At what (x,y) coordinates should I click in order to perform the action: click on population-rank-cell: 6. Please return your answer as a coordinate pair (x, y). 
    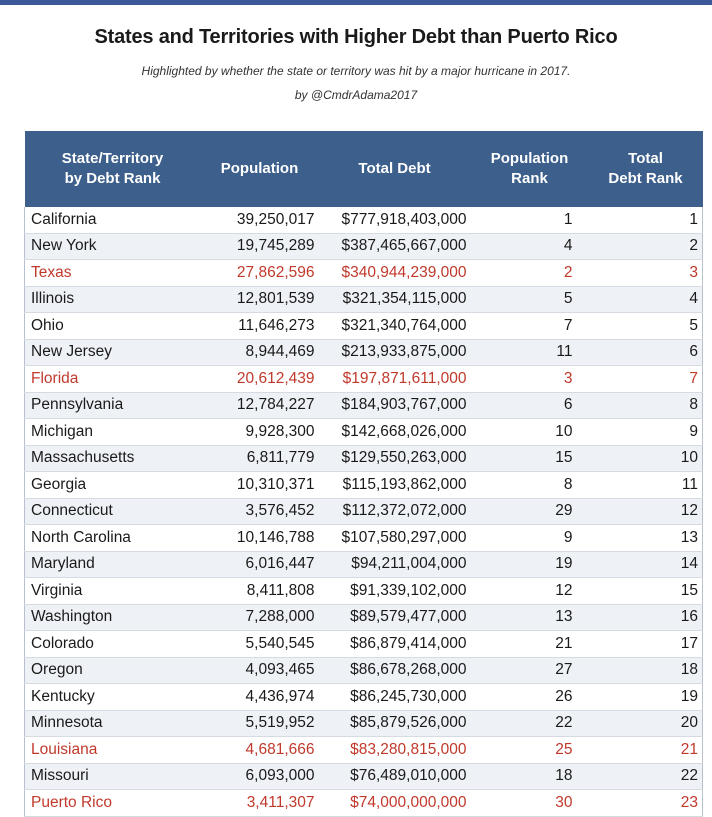
    Looking at the image, I should click on (529, 405).